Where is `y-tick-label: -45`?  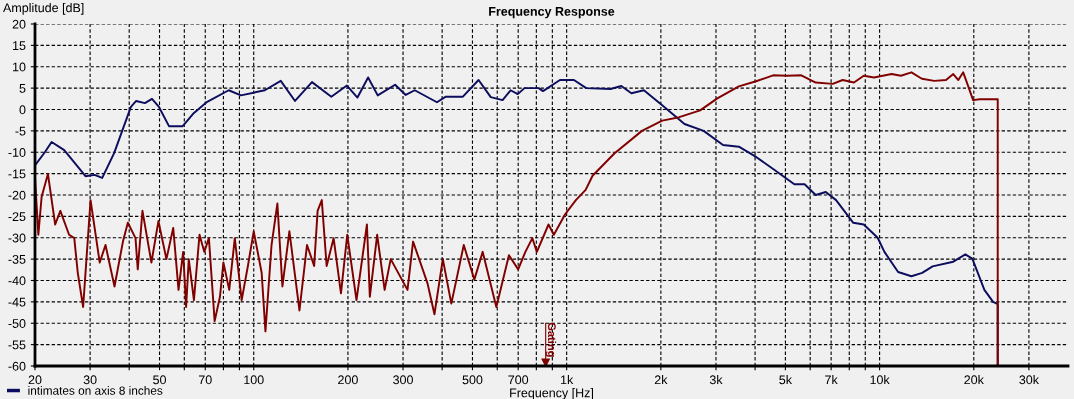 y-tick-label: -45 is located at coordinates (17, 302).